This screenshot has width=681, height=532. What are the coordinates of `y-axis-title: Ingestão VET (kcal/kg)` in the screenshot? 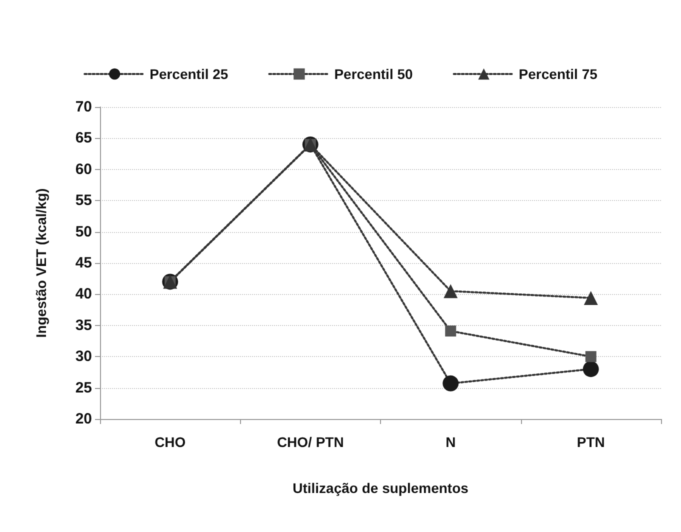 It's located at (41, 263).